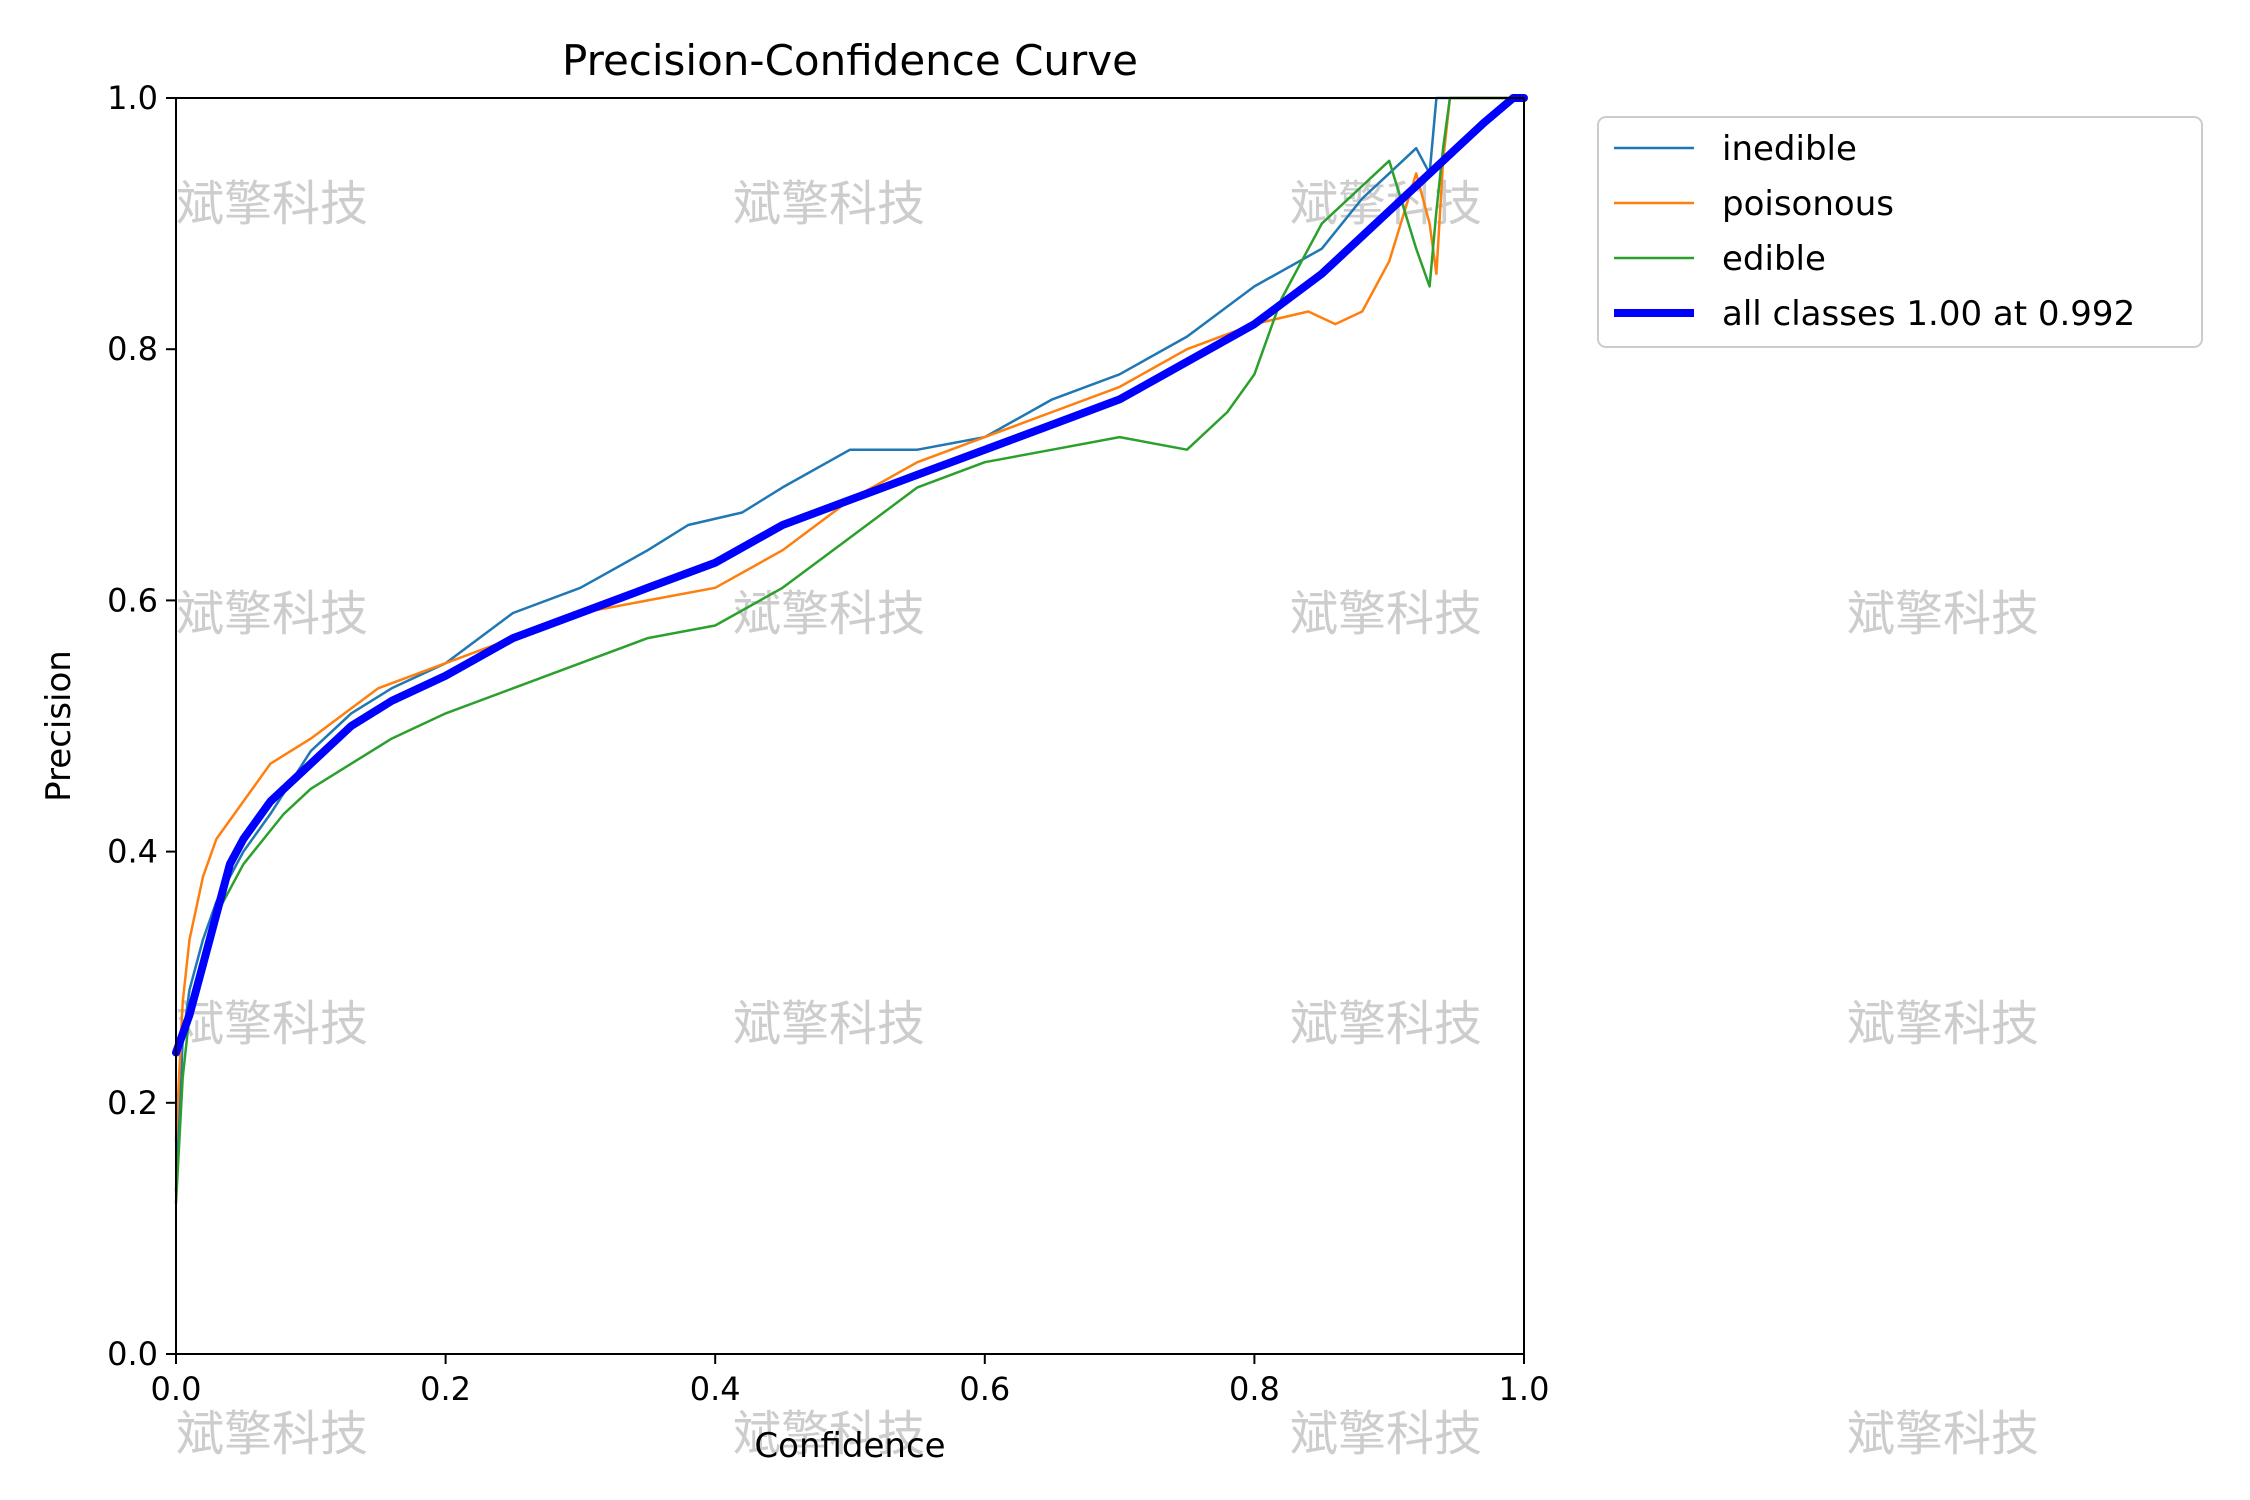  What do you see at coordinates (132, 600) in the screenshot?
I see `y-tick-label: 0.6` at bounding box center [132, 600].